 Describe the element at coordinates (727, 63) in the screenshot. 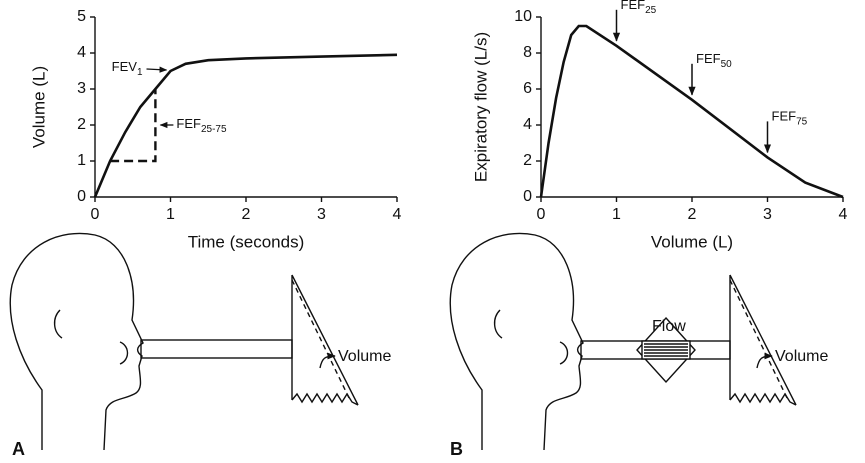

I see `annotation-subscript: 50` at that location.